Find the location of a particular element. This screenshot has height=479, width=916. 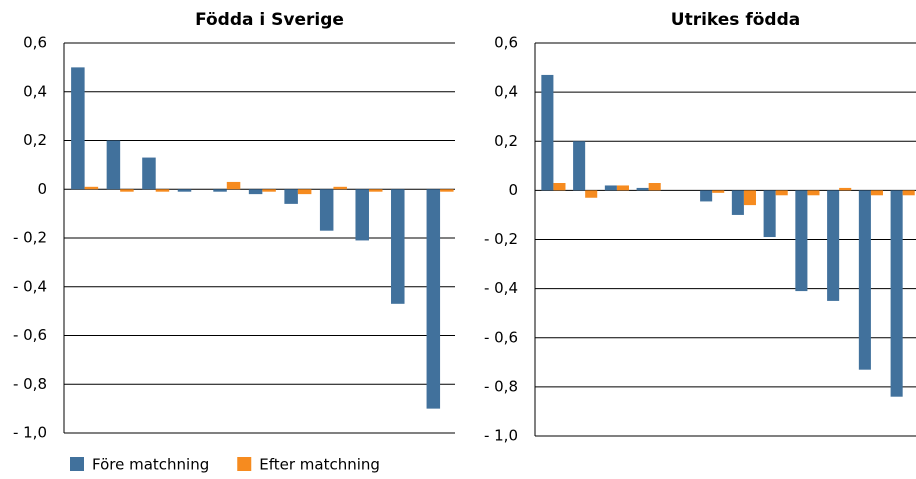

legend-label: Före matchning is located at coordinates (150, 465).